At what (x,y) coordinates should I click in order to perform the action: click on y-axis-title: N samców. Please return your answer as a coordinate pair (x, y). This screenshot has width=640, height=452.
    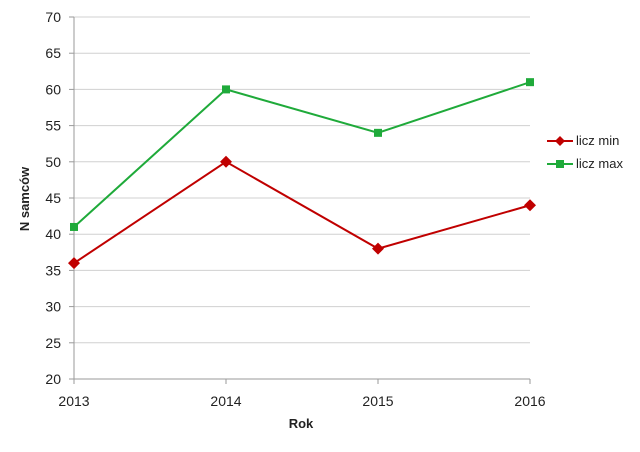
    Looking at the image, I should click on (24, 198).